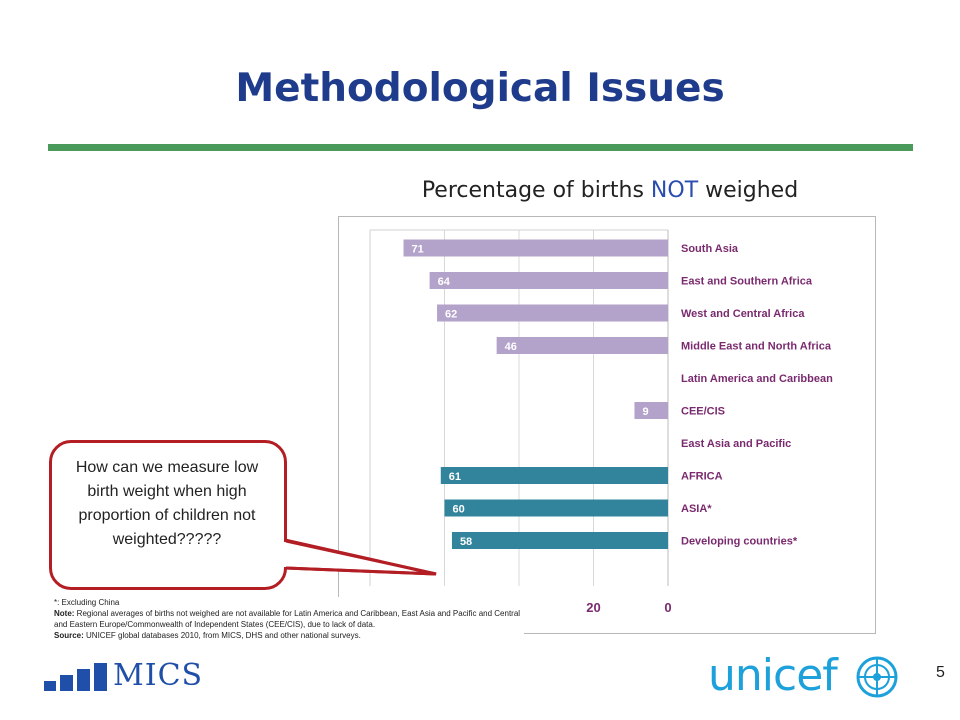  Describe the element at coordinates (451, 315) in the screenshot. I see `bar-value-label: 62` at that location.